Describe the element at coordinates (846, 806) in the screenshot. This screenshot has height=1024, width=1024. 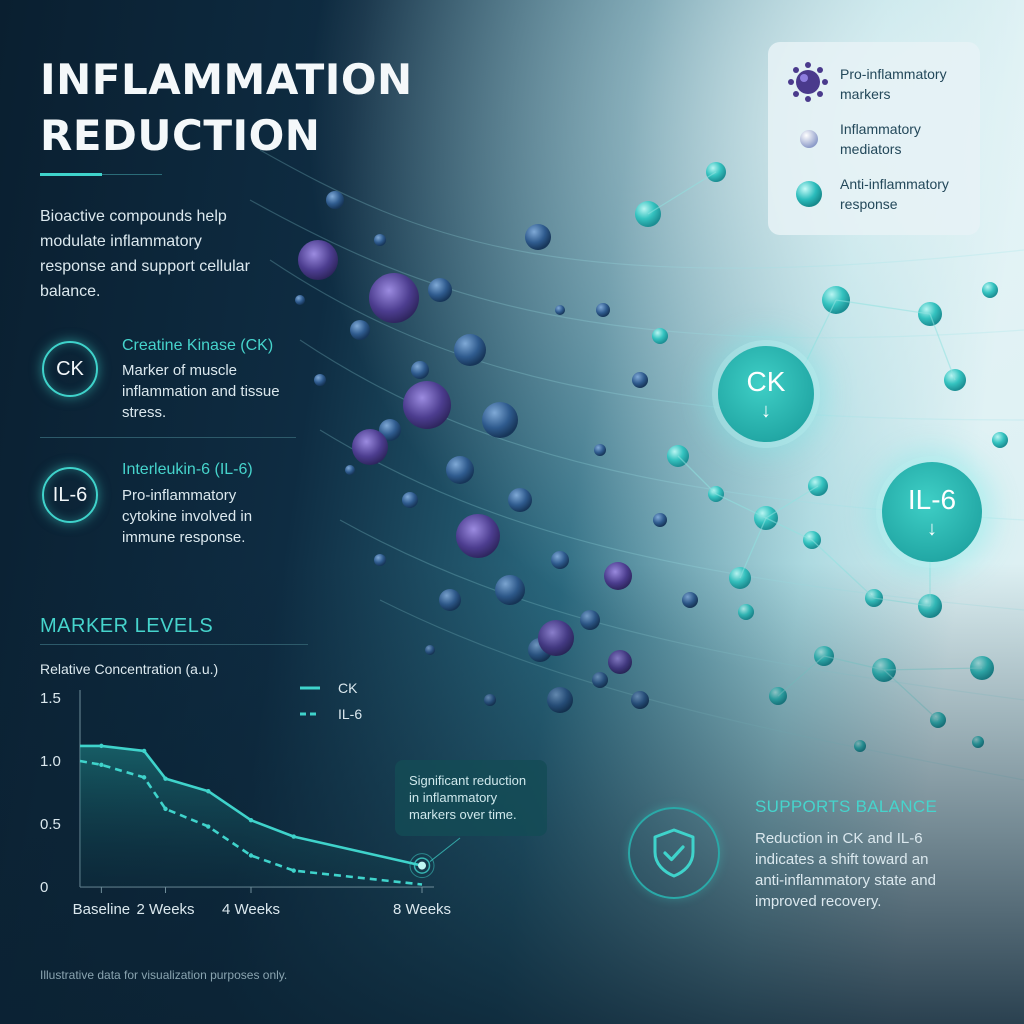
I see `balance-title: SUPPORTS BALANCE` at that location.